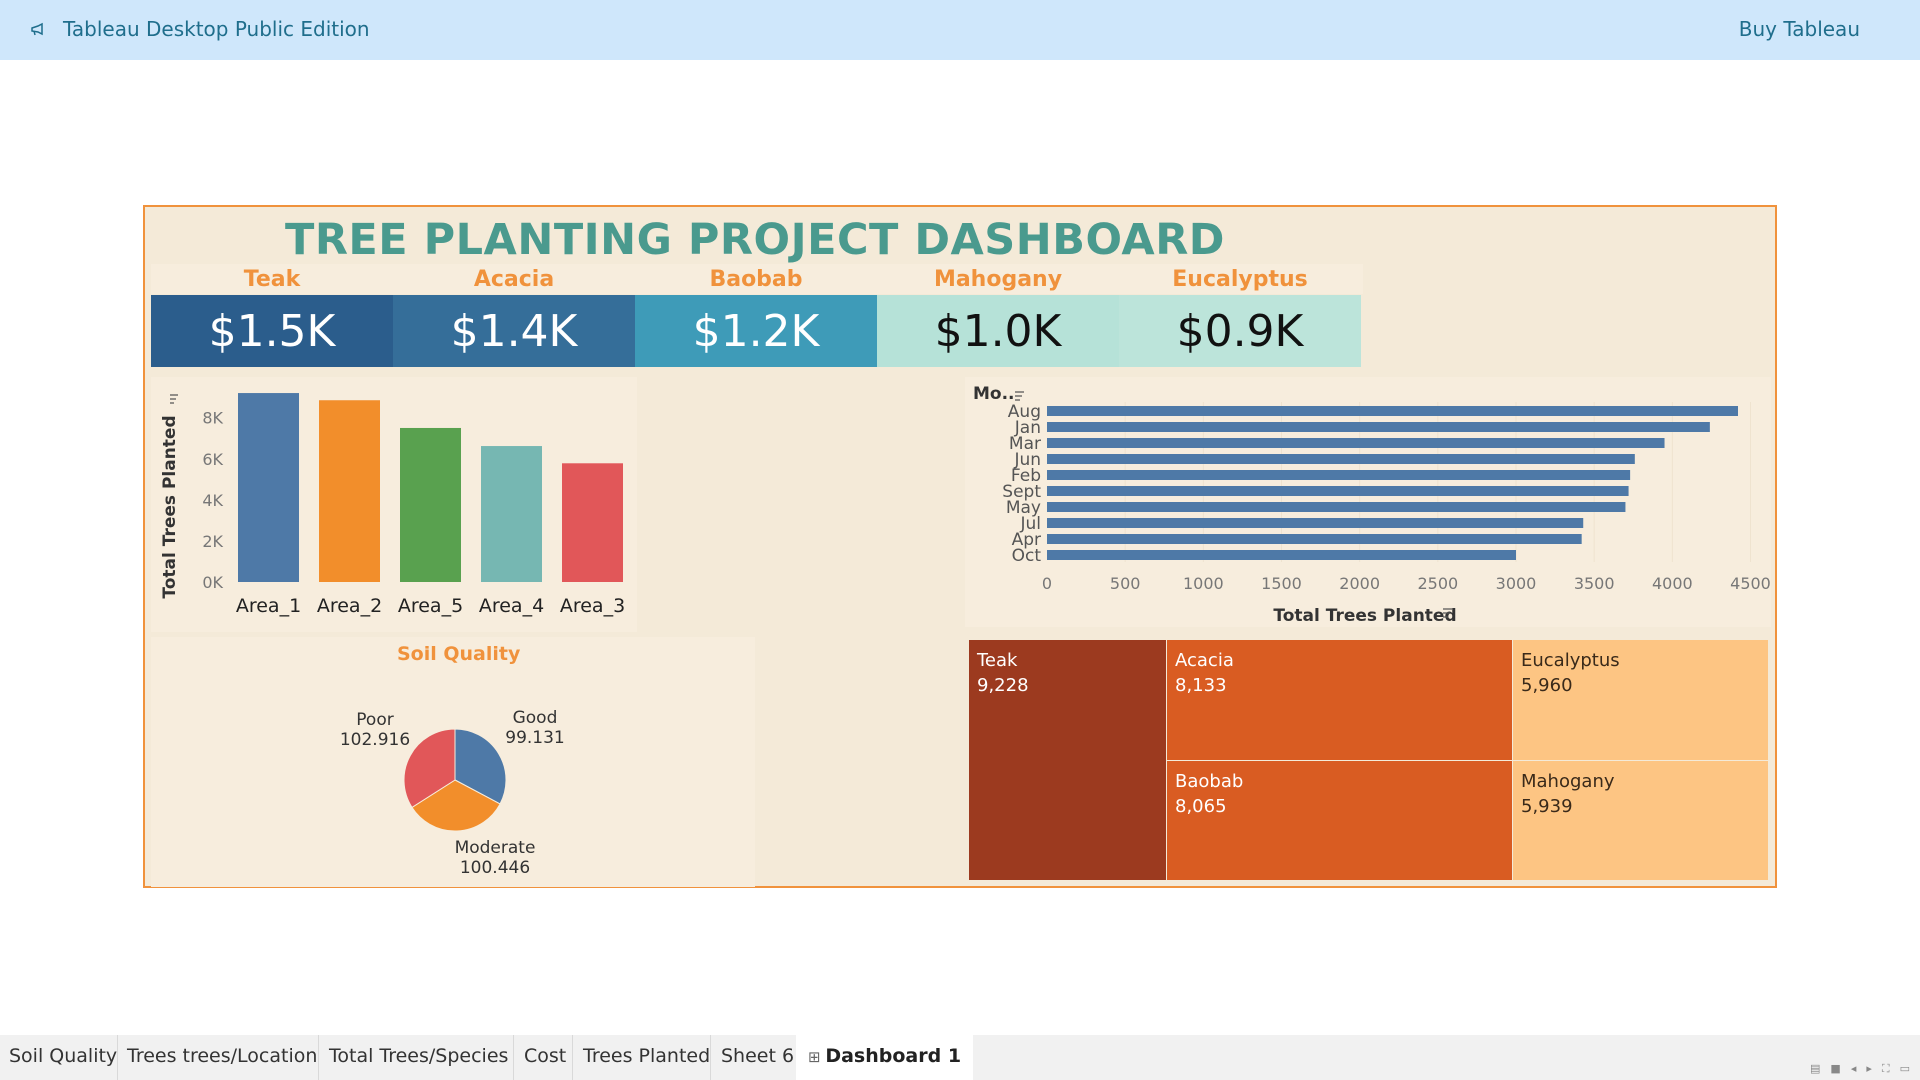 This screenshot has width=1920, height=1080. I want to click on kpi-label-acacia: Acacia, so click(514, 279).